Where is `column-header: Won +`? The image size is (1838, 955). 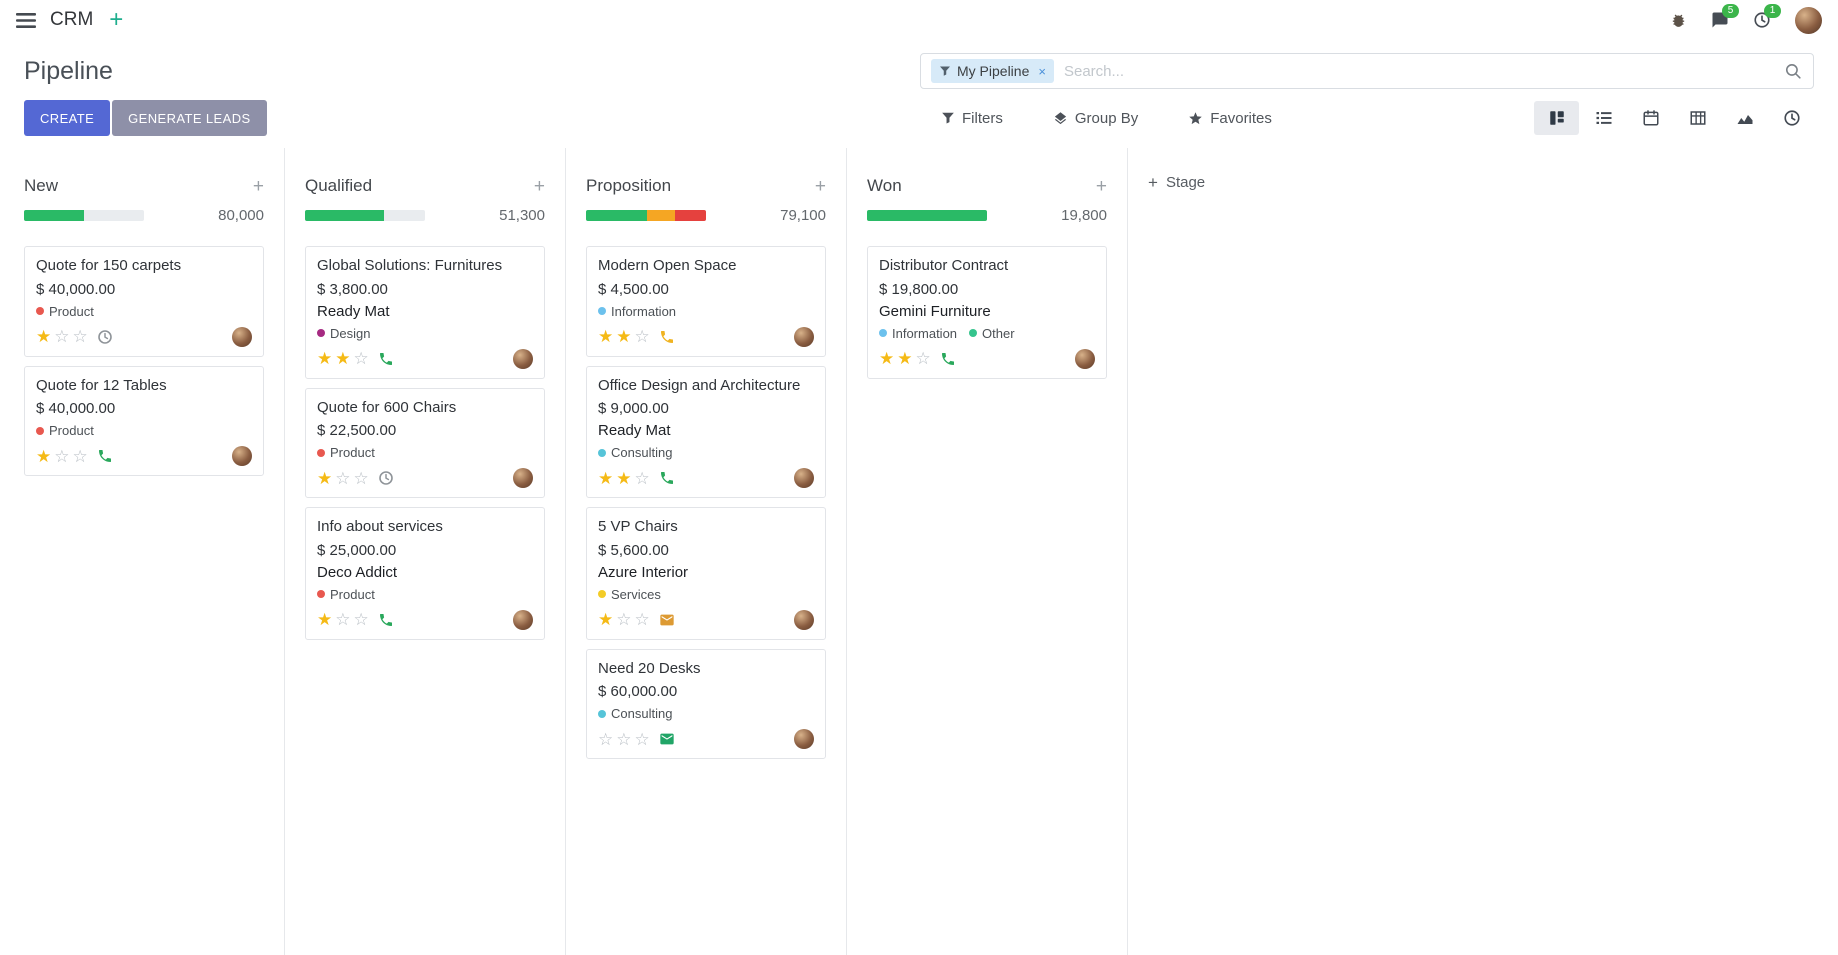
column-header: Won + is located at coordinates (987, 186).